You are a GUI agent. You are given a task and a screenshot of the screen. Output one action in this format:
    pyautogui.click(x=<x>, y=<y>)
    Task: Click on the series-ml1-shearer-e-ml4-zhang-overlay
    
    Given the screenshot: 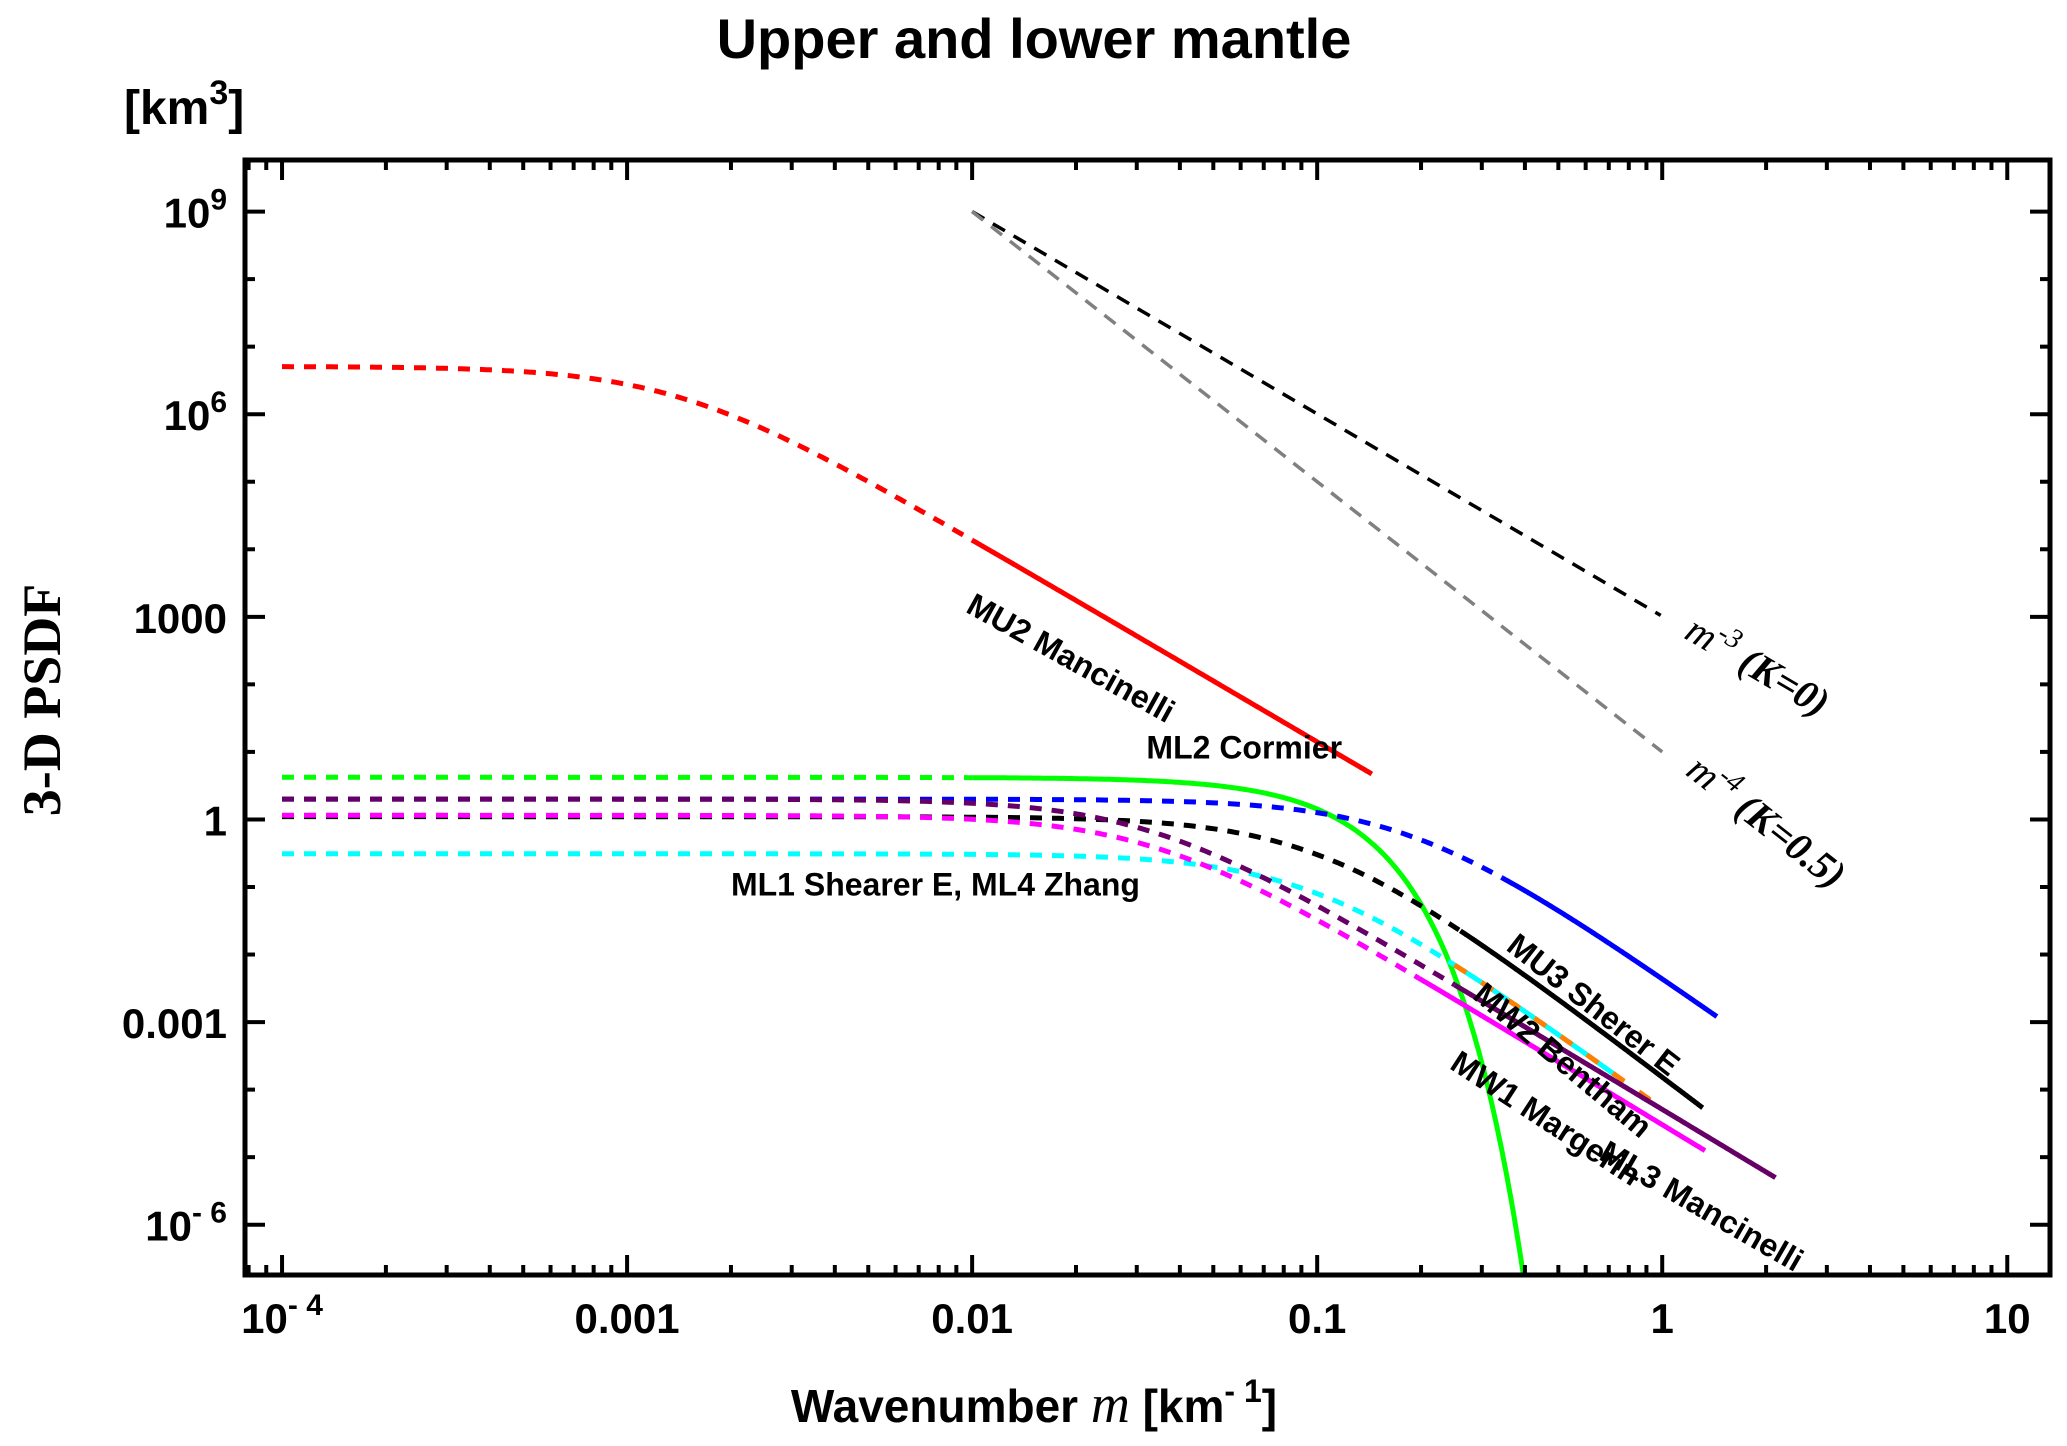 What is the action you would take?
    pyautogui.click(x=1558, y=1036)
    